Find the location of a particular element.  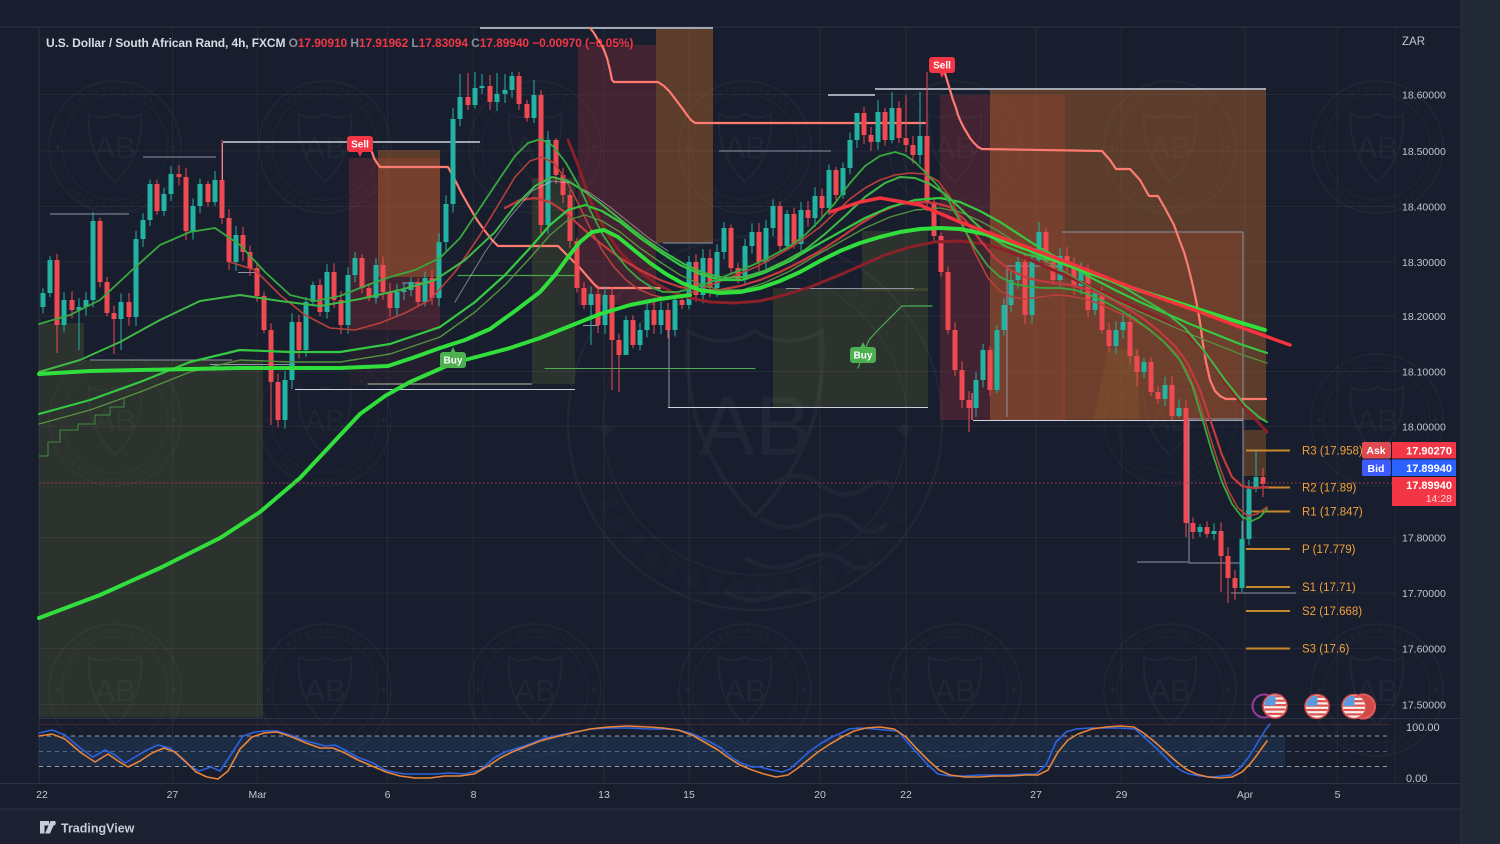

svg-text: 29 is located at coordinates (1122, 795).